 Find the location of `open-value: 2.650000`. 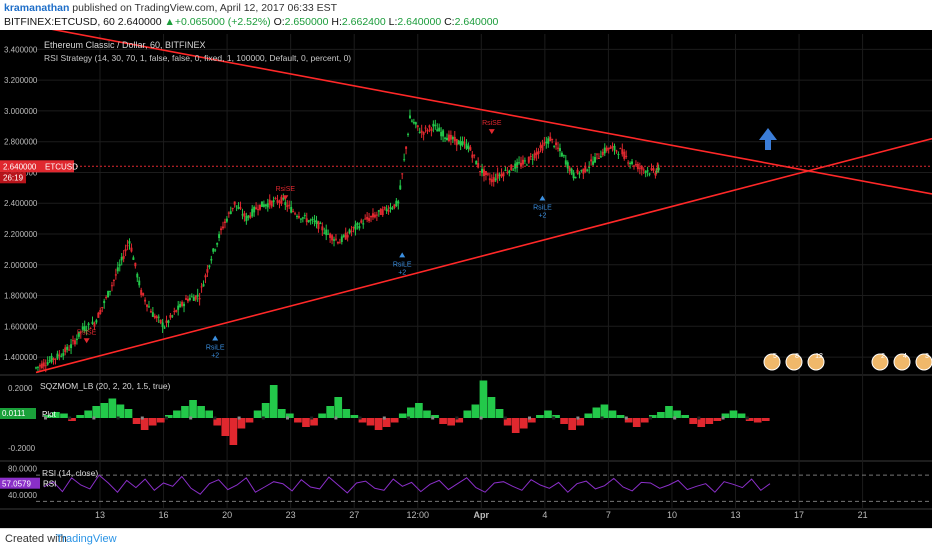

open-value: 2.650000 is located at coordinates (306, 22).